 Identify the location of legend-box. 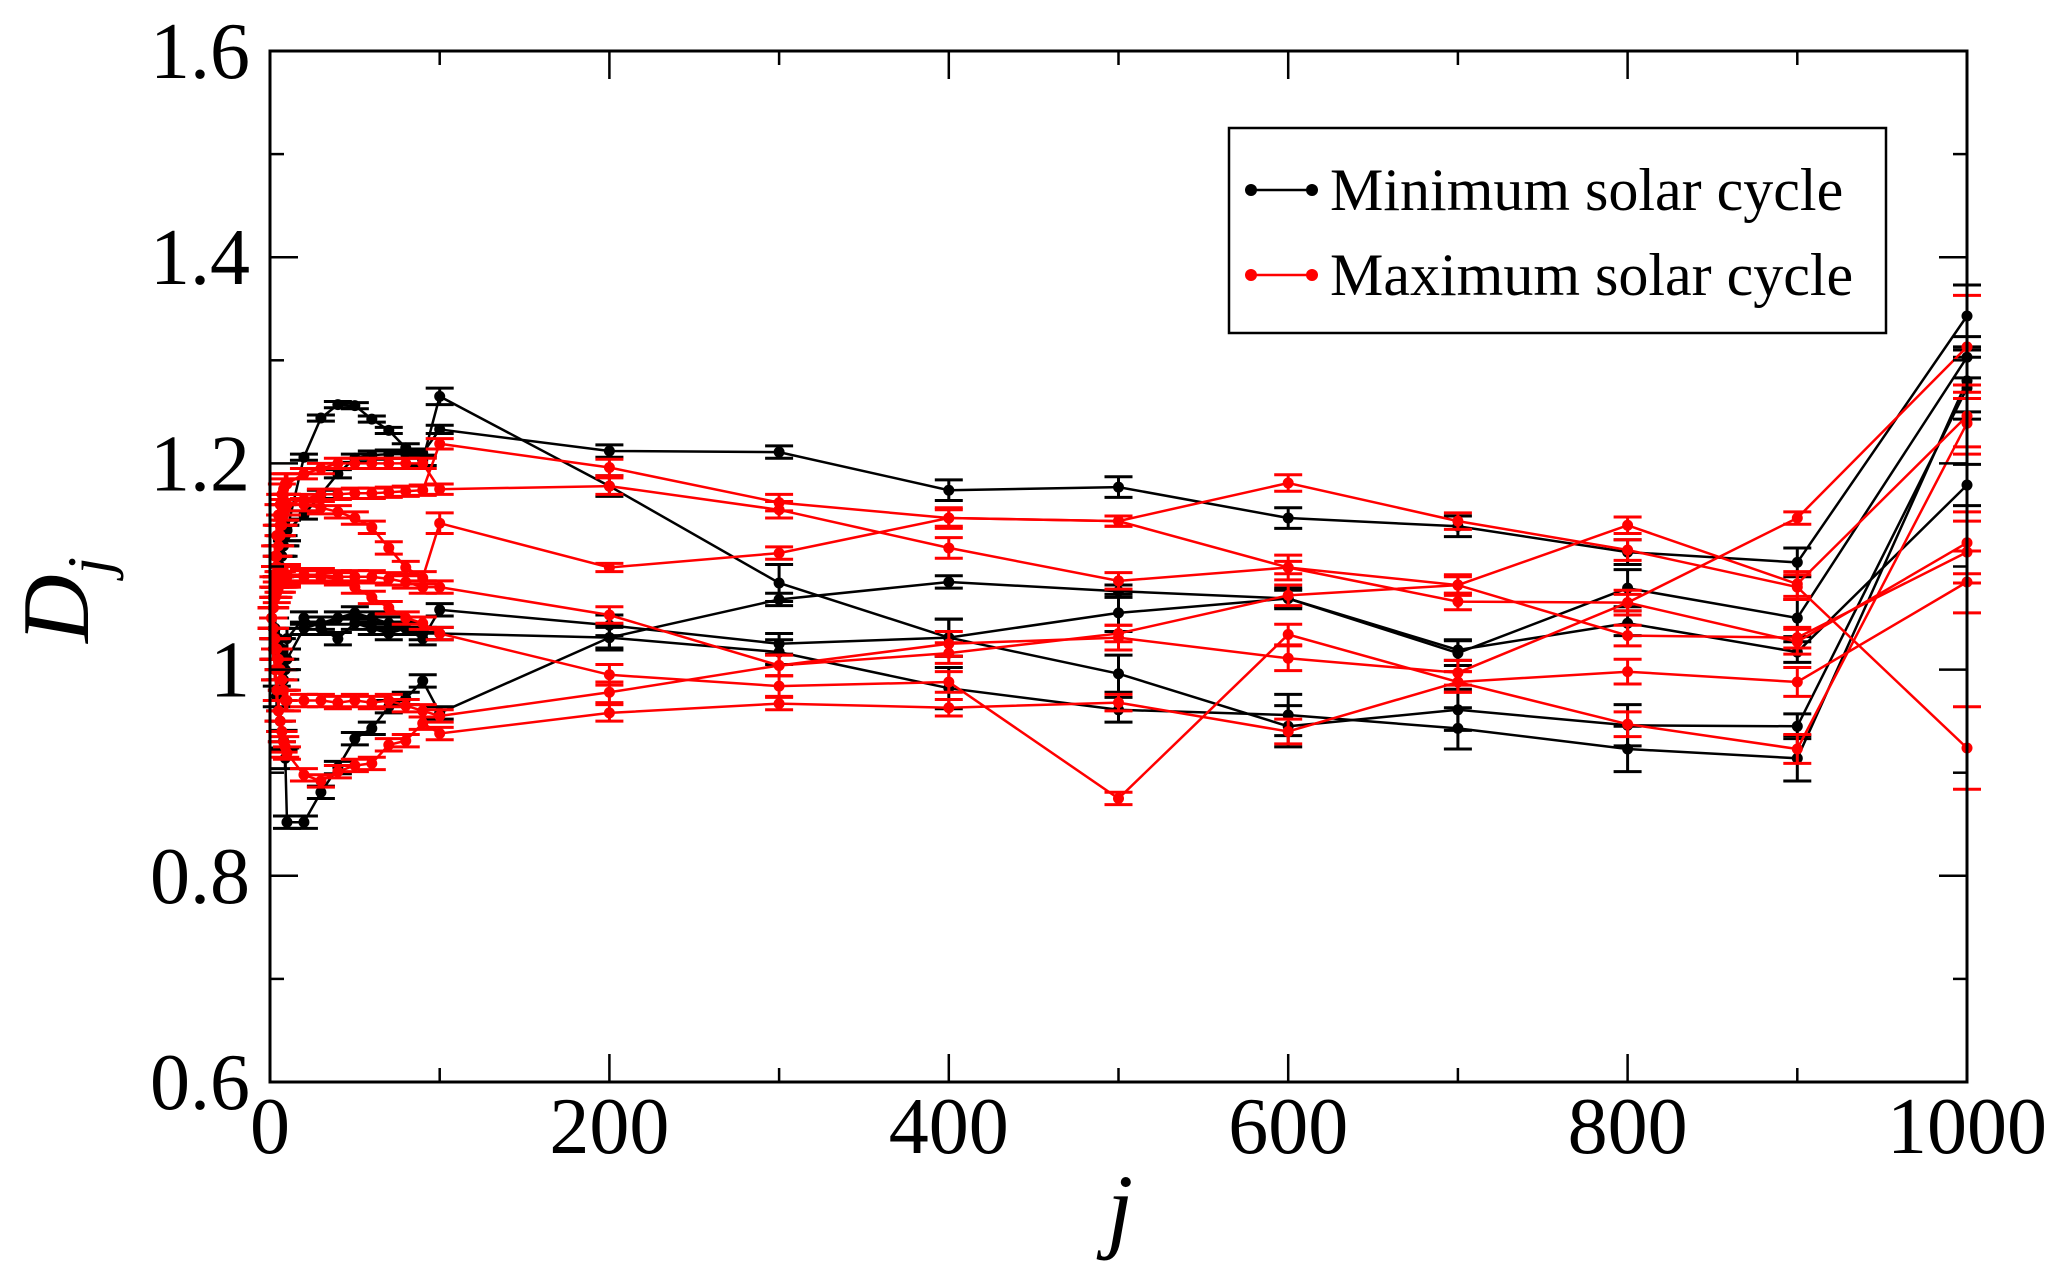
(1557, 230).